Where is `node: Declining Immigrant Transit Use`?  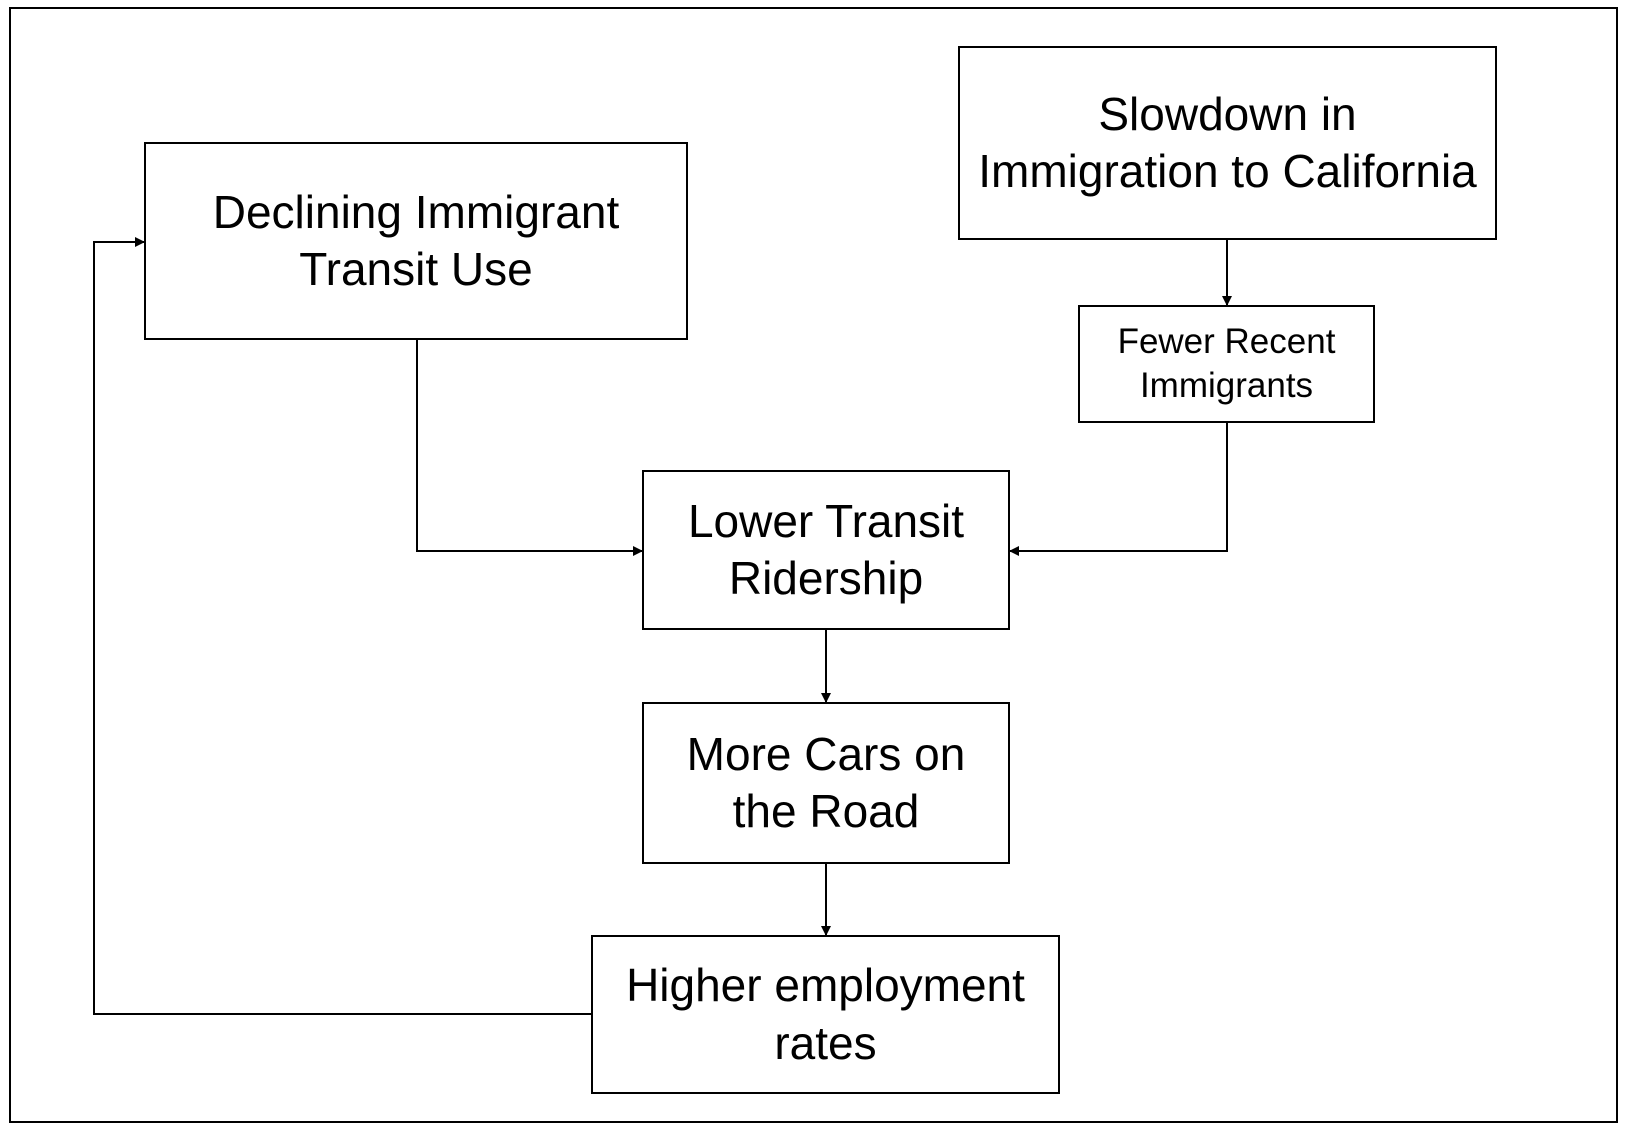 node: Declining Immigrant Transit Use is located at coordinates (416, 241).